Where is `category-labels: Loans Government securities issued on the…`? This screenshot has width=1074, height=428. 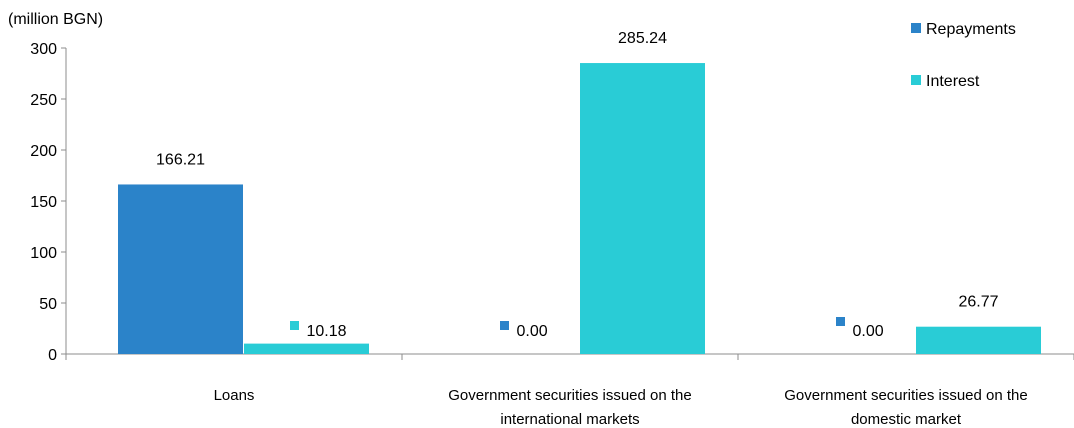
category-labels: Loans Government securities issued on the… is located at coordinates (621, 407).